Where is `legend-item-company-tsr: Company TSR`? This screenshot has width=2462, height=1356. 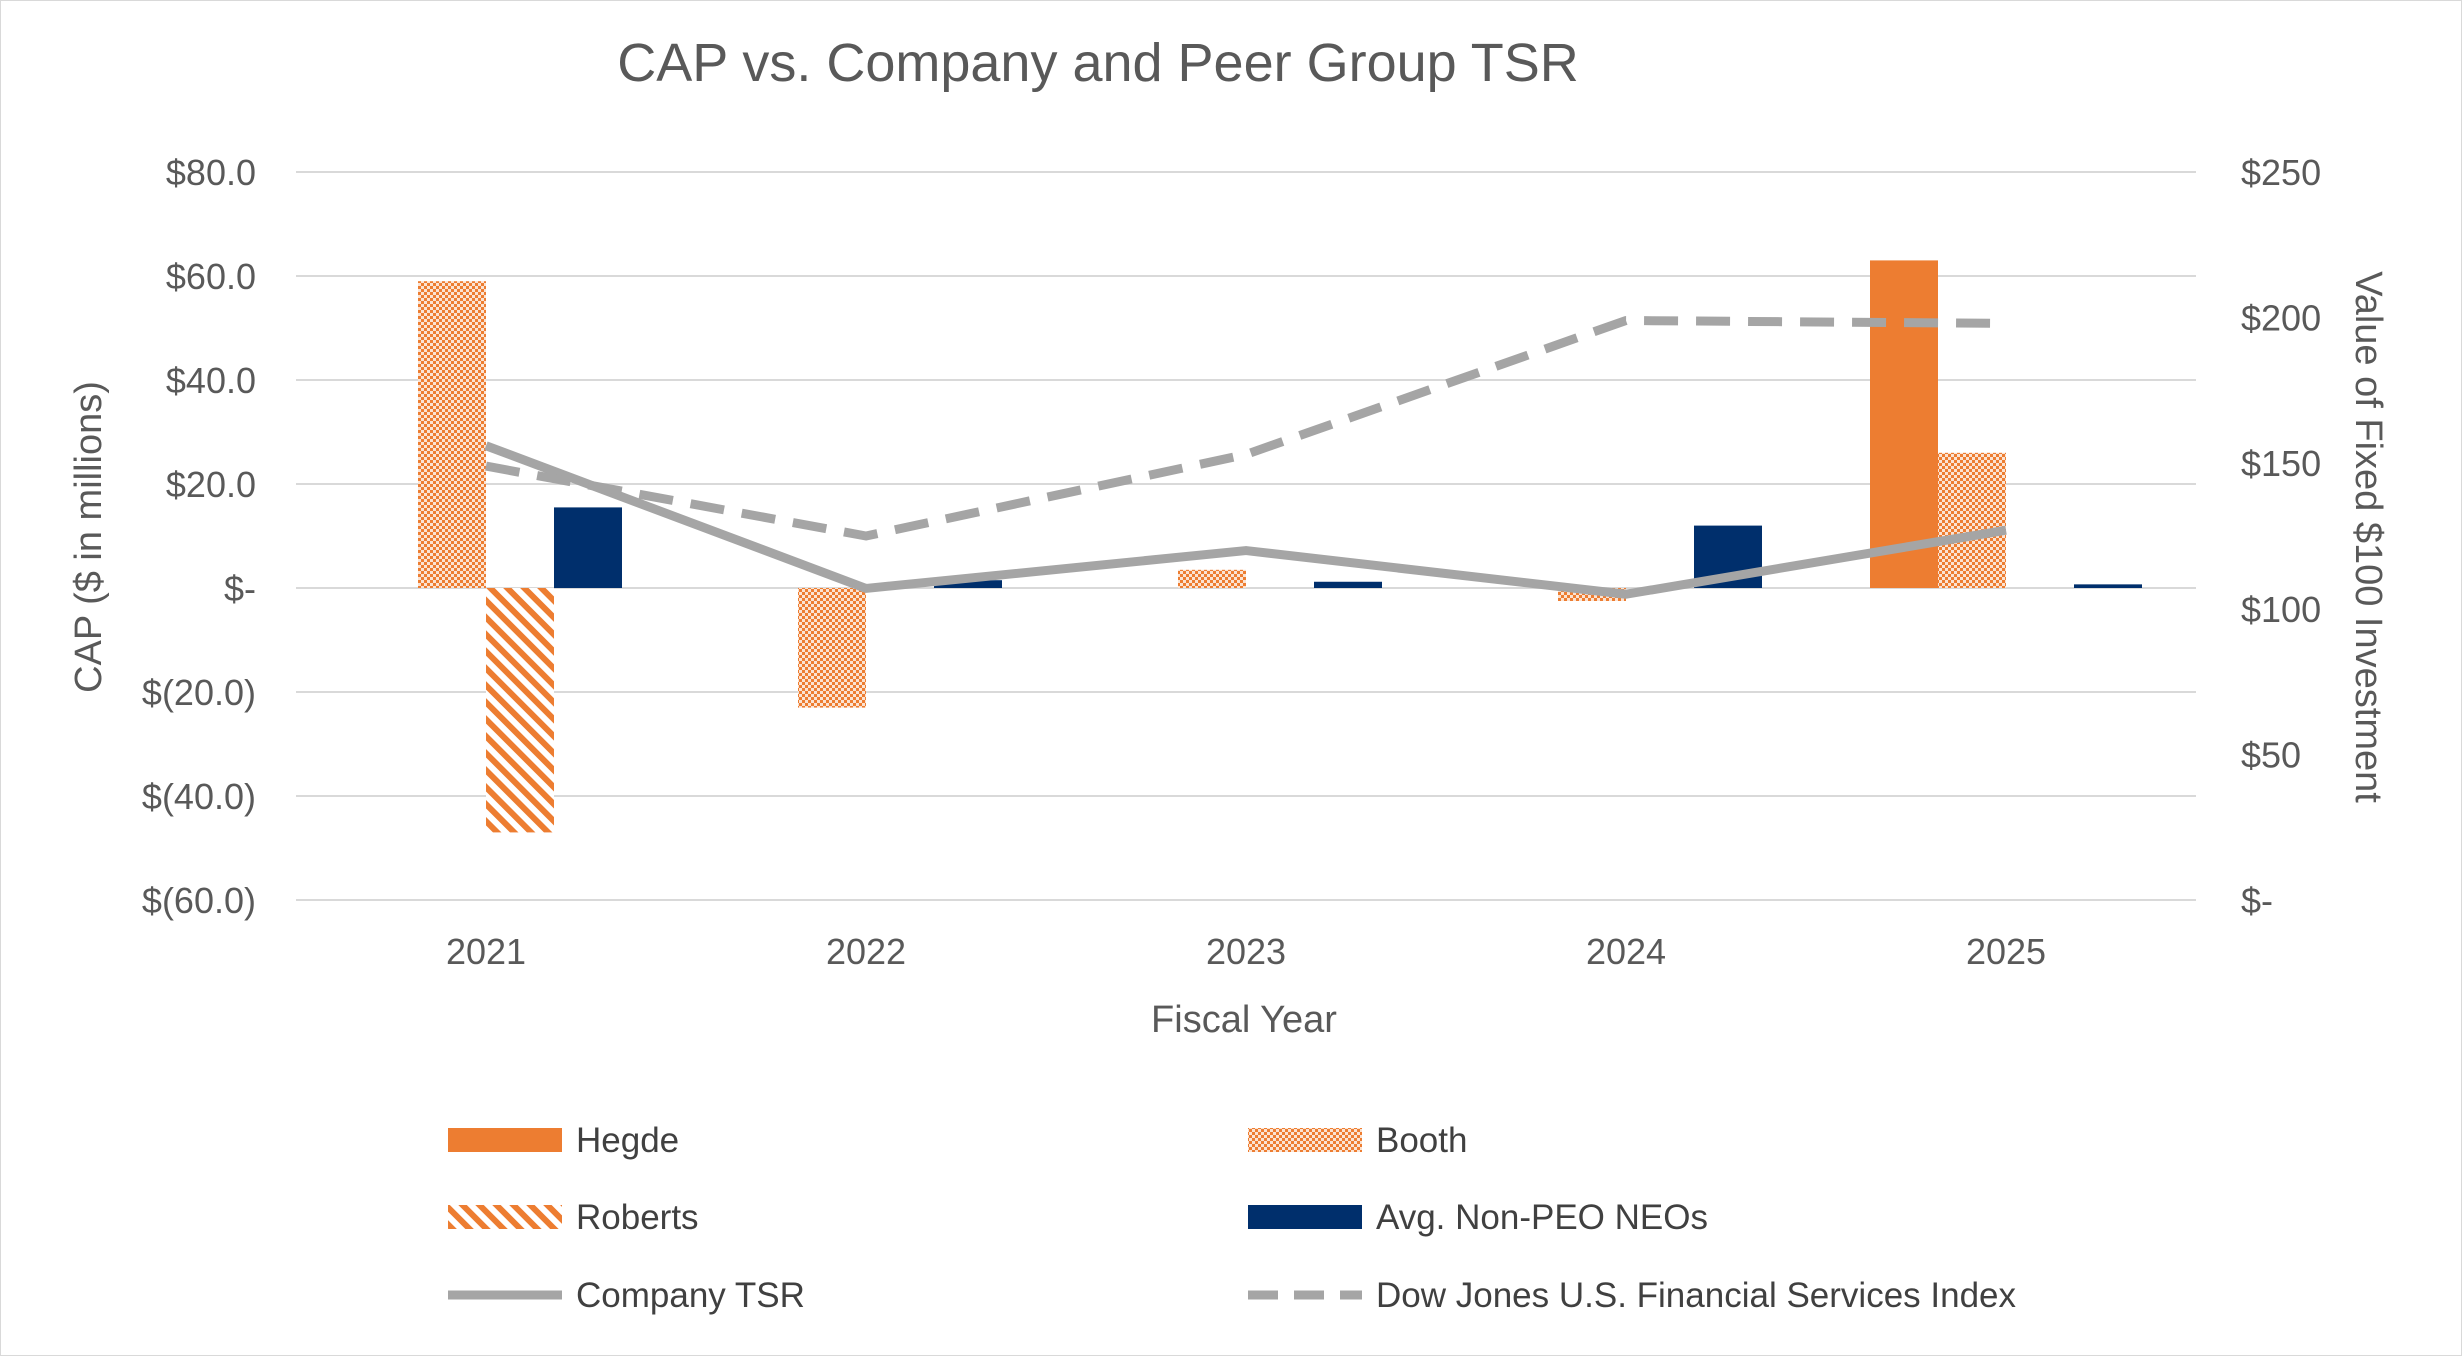
legend-item-company-tsr: Company TSR is located at coordinates (626, 1295).